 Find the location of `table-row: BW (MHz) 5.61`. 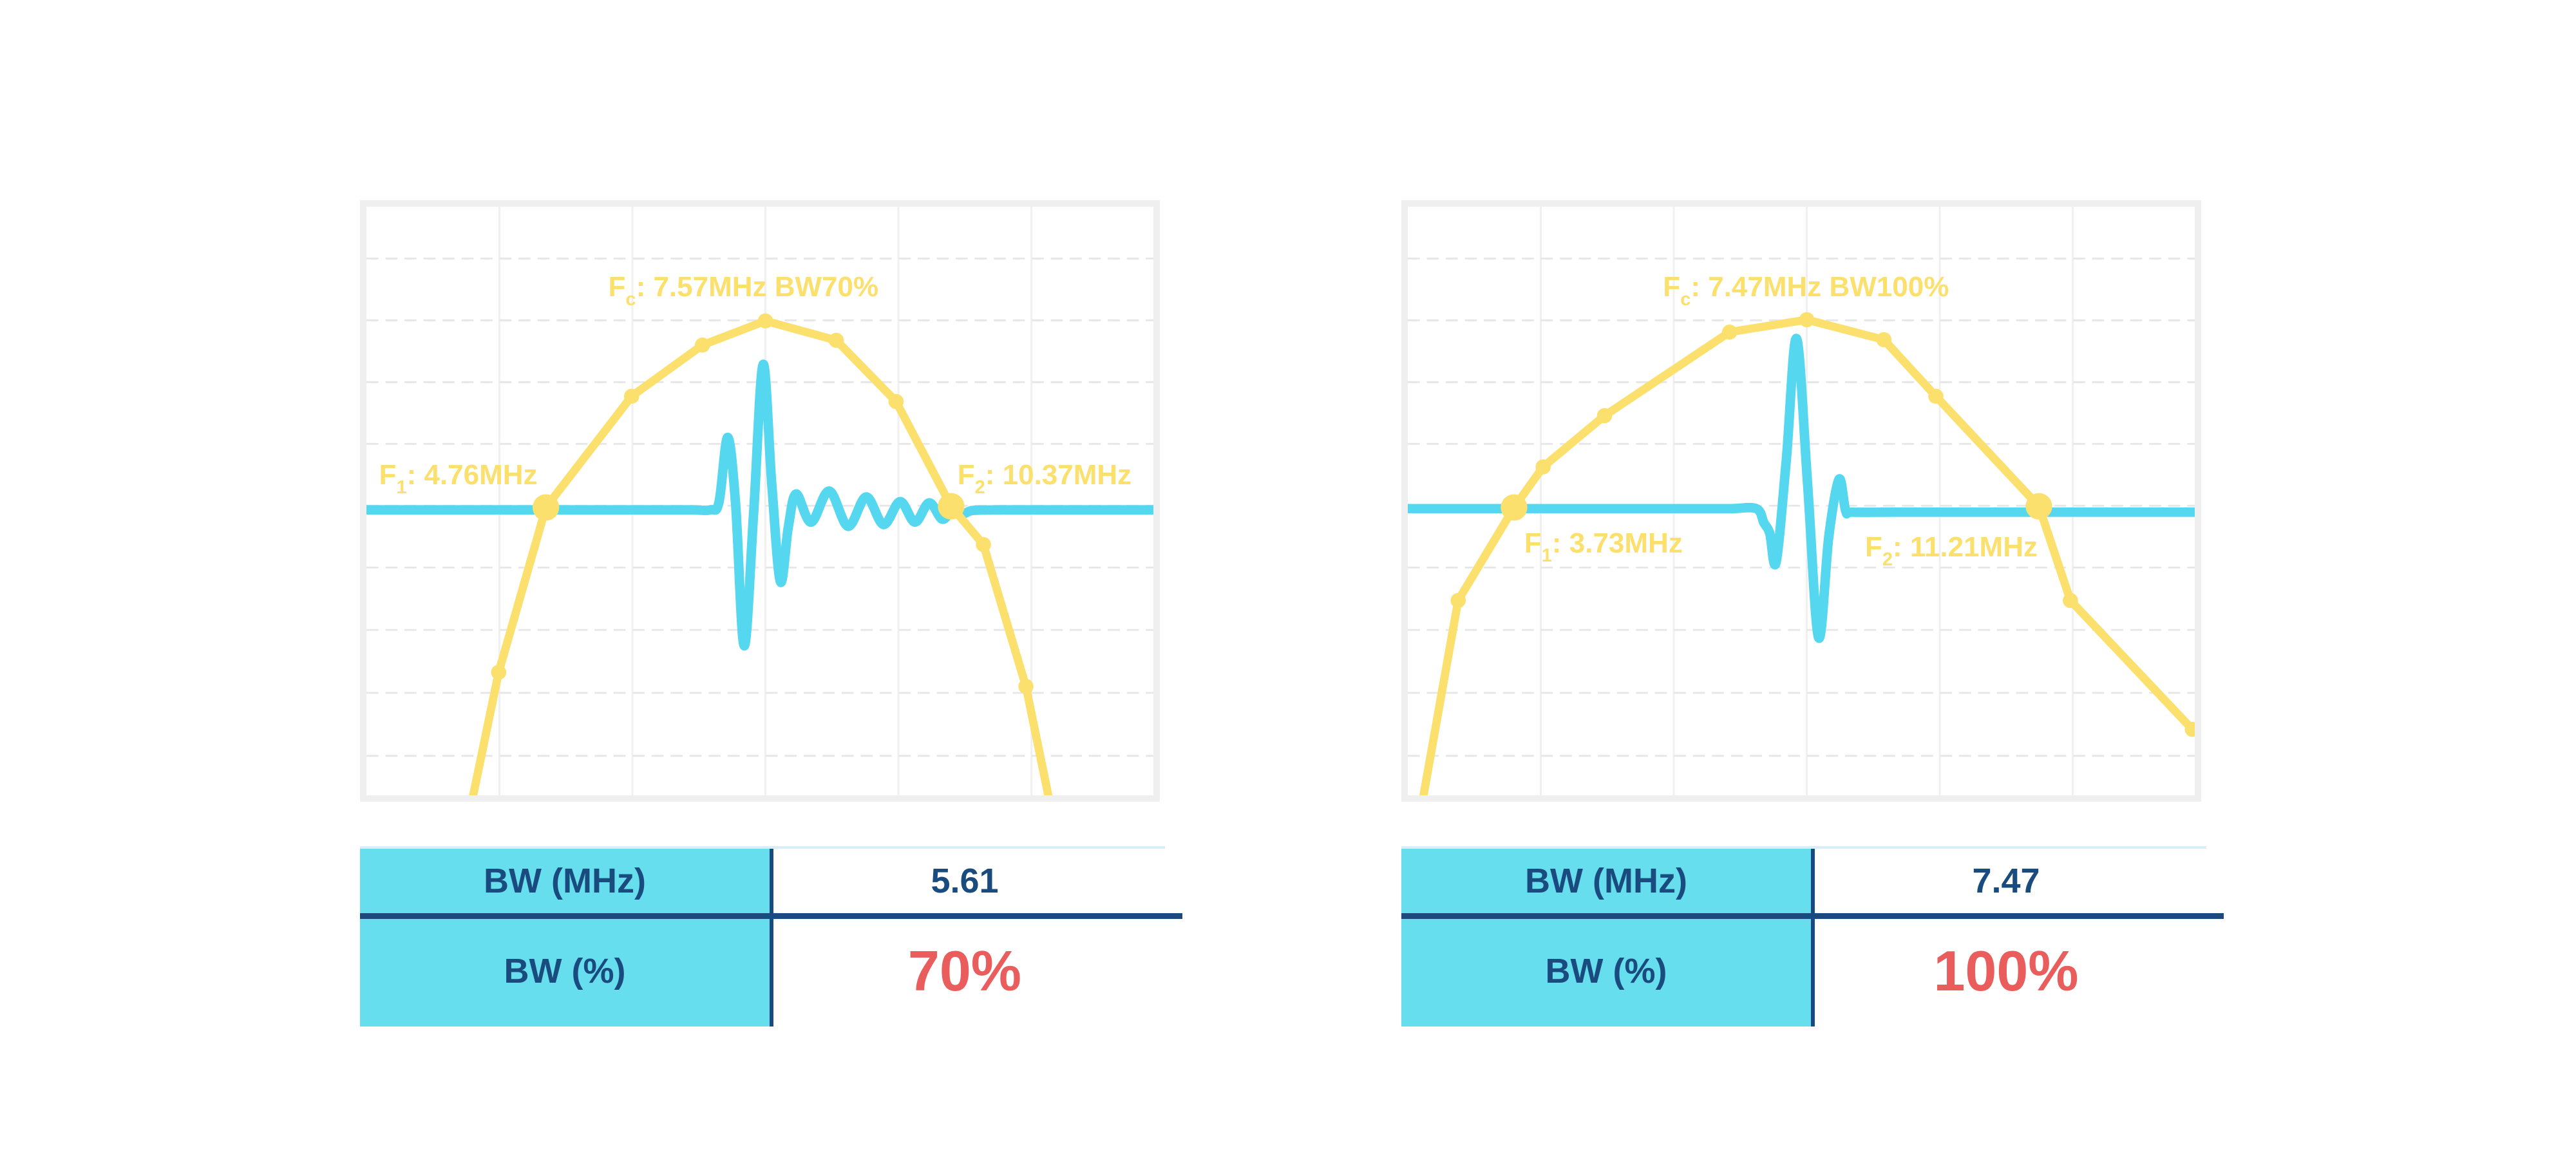

table-row: BW (MHz) 5.61 is located at coordinates (760, 881).